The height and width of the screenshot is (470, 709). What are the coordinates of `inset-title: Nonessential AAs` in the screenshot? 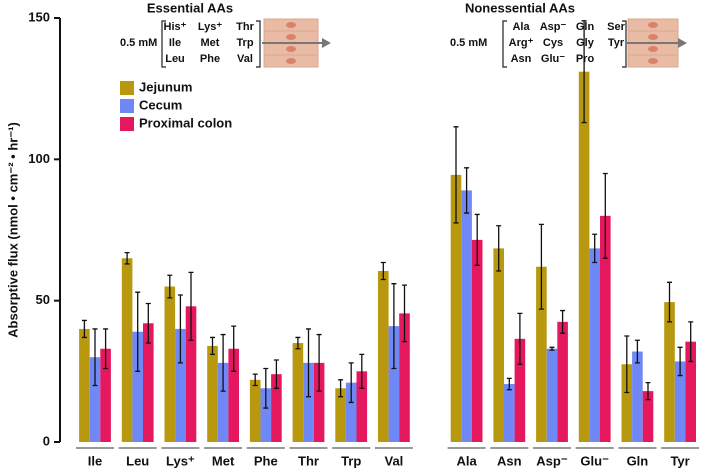 It's located at (520, 7).